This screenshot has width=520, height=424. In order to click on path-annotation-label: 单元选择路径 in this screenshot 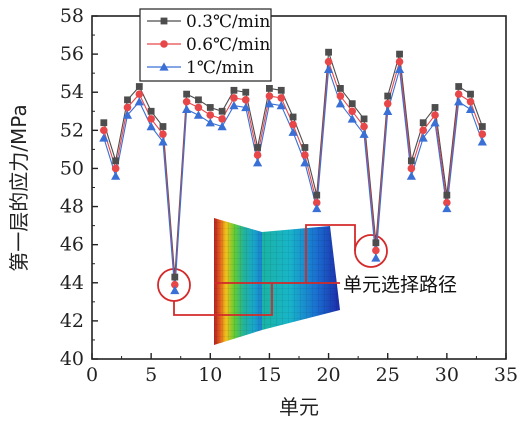, I will do `click(400, 285)`.